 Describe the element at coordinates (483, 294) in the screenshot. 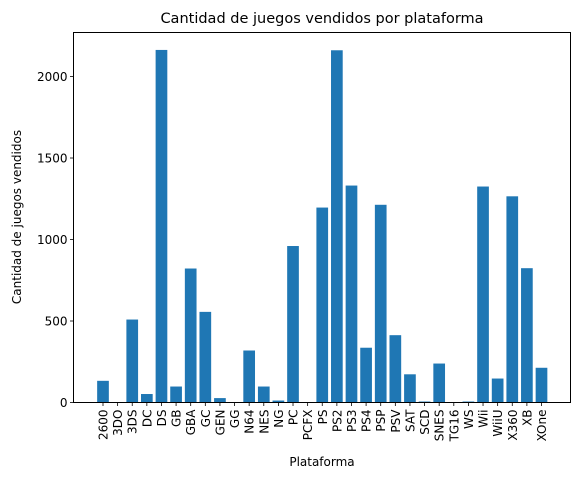

I see `bar-Wii` at that location.